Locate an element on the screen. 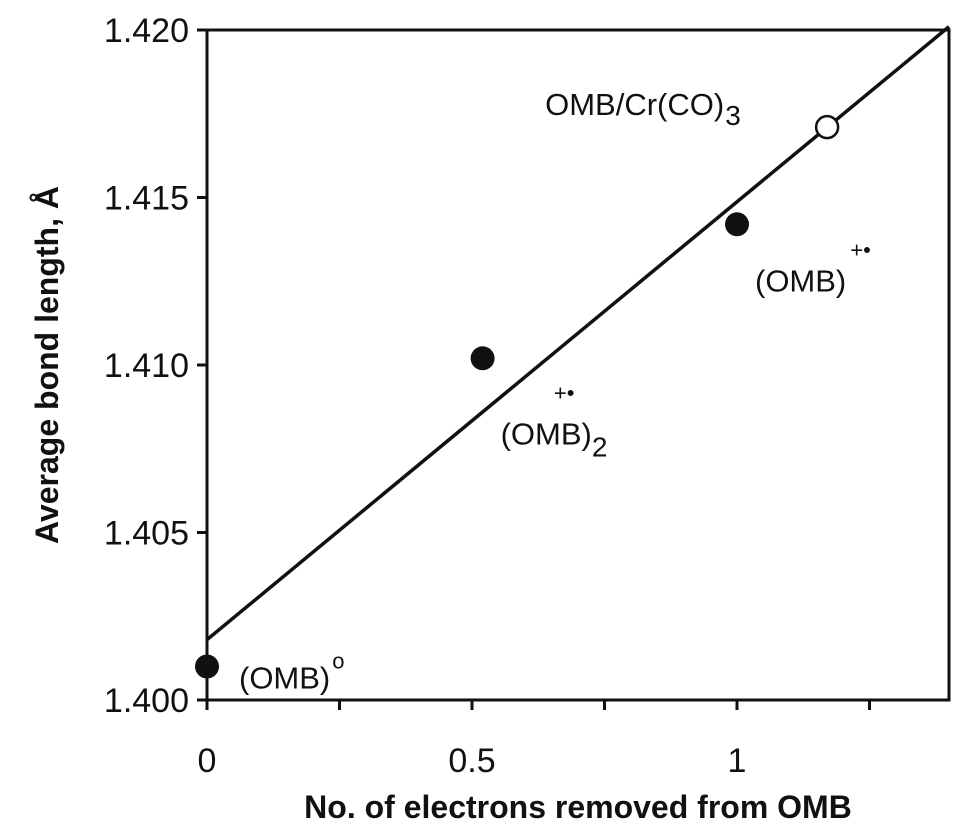 The width and height of the screenshot is (956, 831). x-tick-label: 1 is located at coordinates (737, 761).